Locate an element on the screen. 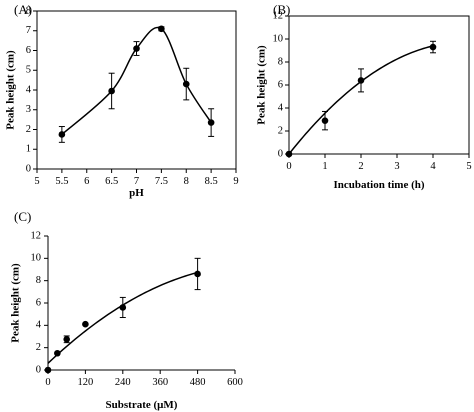  x-tick-label: 2 is located at coordinates (360, 166).